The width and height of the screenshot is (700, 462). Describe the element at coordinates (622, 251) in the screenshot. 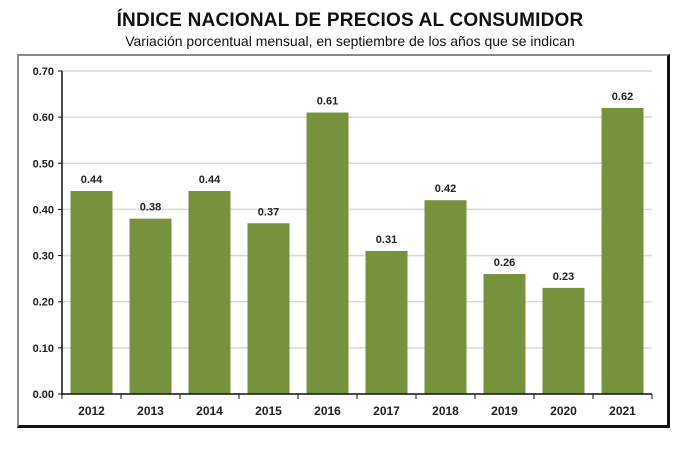

I see `bar-2021` at that location.